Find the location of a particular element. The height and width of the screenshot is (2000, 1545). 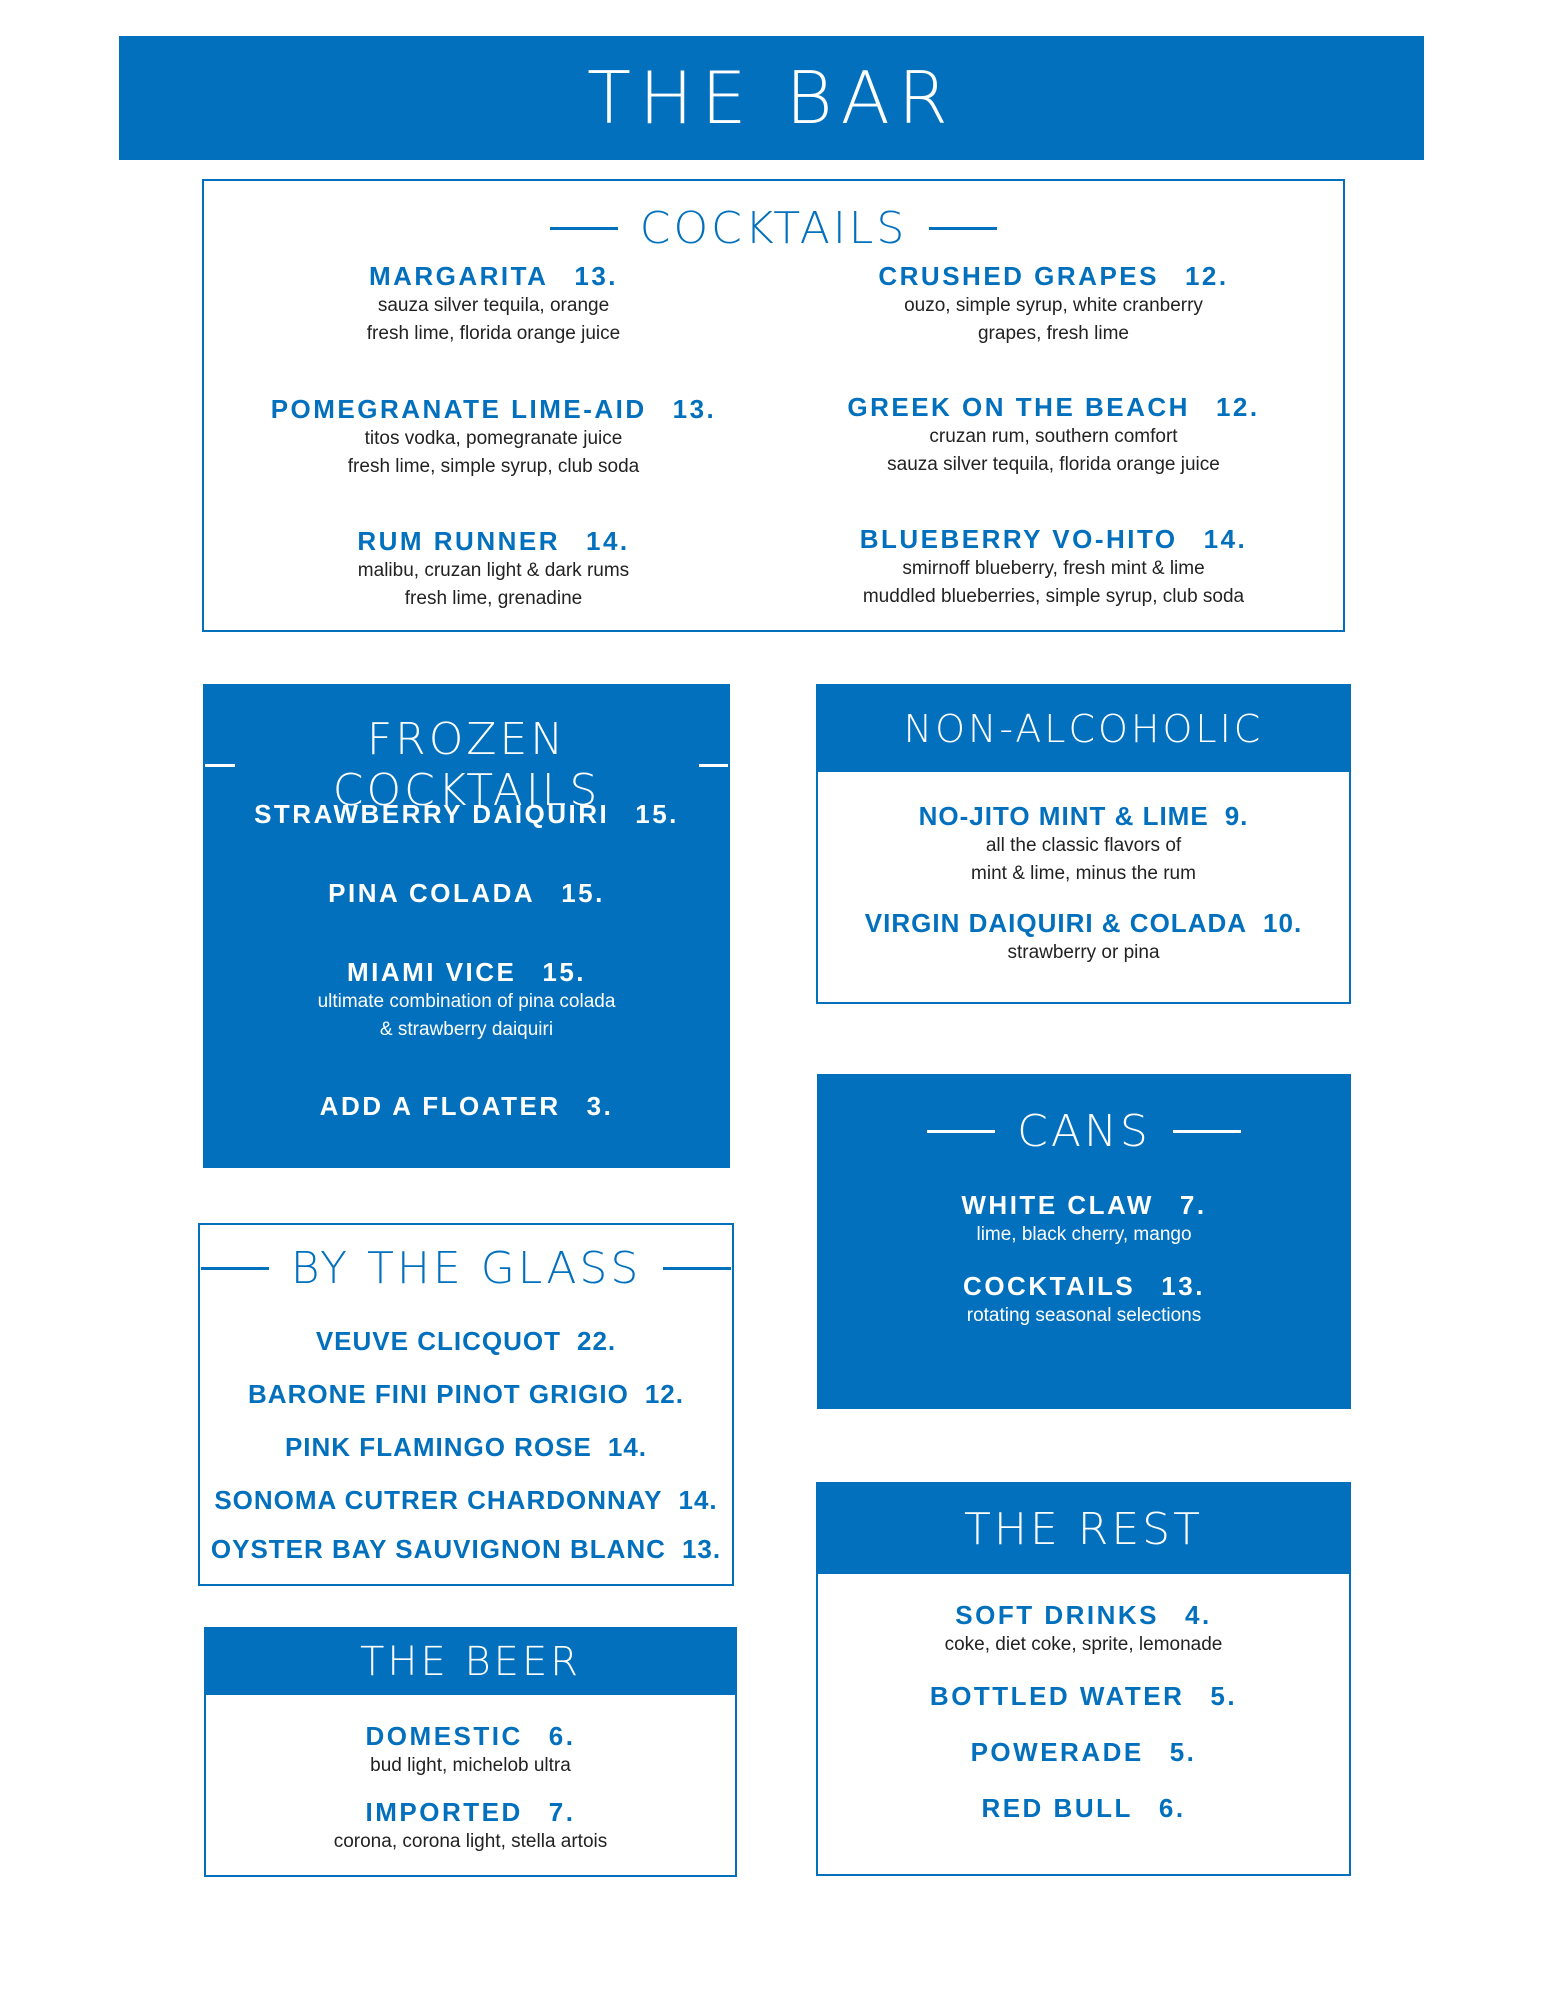

item-description: malibu, cruzan light & dark rums is located at coordinates (493, 570).